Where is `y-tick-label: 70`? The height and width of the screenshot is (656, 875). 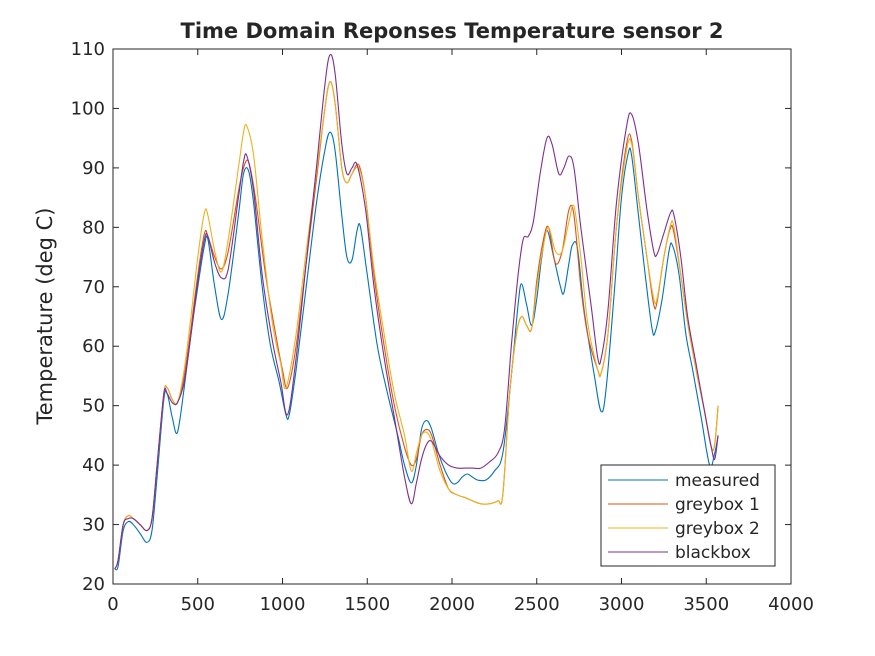 y-tick-label: 70 is located at coordinates (93, 287).